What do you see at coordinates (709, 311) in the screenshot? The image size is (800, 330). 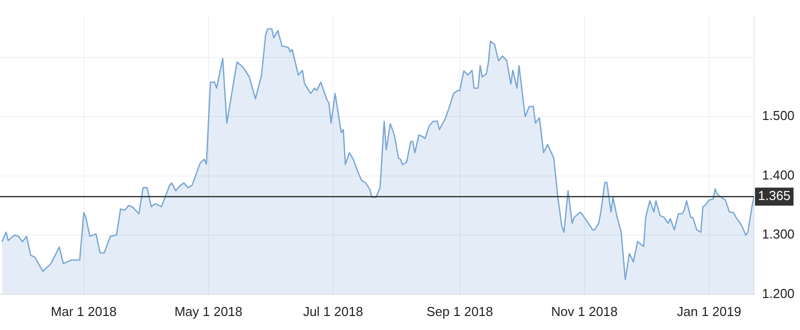 I see `x-tick-label: Jan 1 2019` at bounding box center [709, 311].